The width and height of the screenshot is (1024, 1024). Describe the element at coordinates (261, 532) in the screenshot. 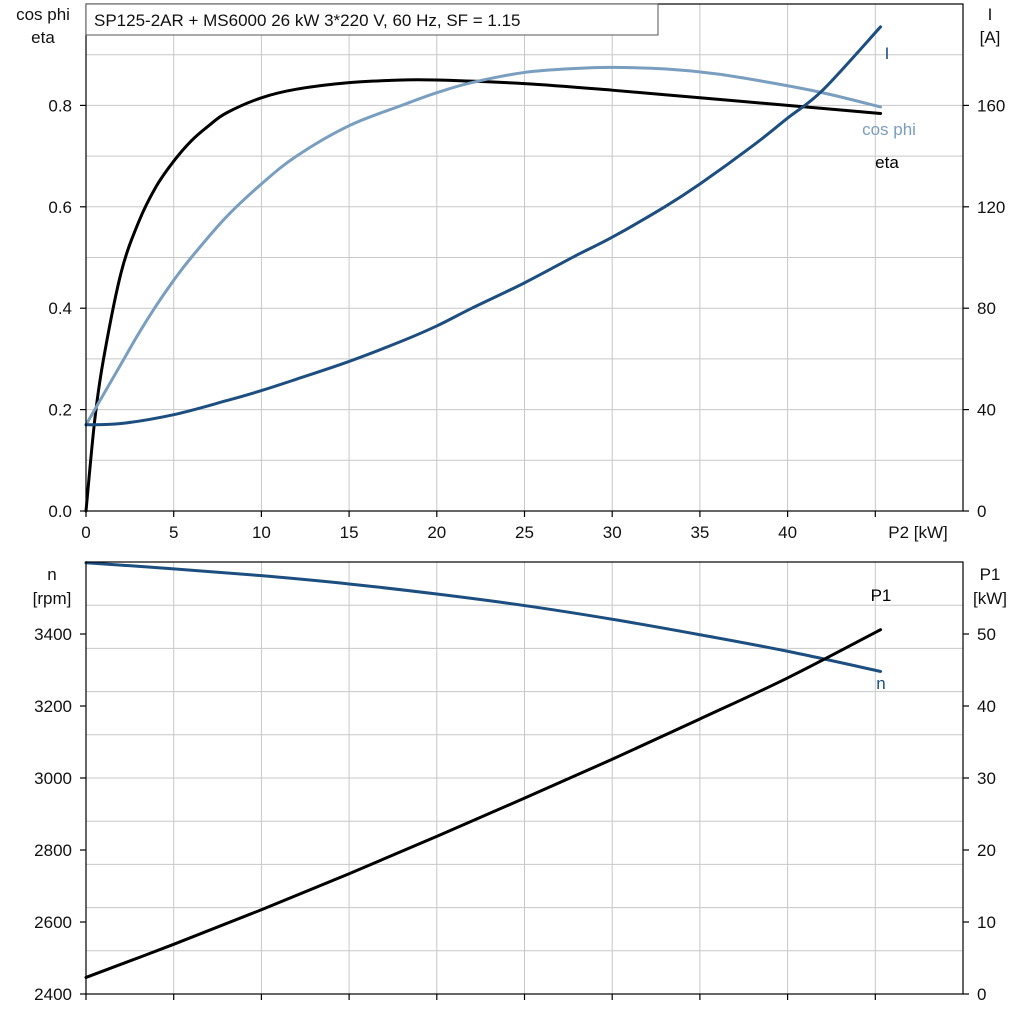

I see `top-x-tick-label-10: 10` at that location.